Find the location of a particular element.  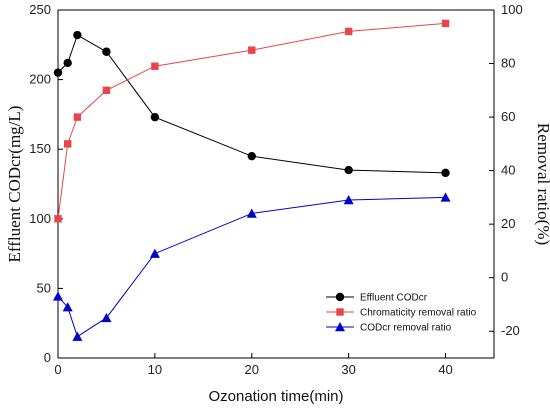

x-axis-title: Ozonation time(min) is located at coordinates (275, 396).